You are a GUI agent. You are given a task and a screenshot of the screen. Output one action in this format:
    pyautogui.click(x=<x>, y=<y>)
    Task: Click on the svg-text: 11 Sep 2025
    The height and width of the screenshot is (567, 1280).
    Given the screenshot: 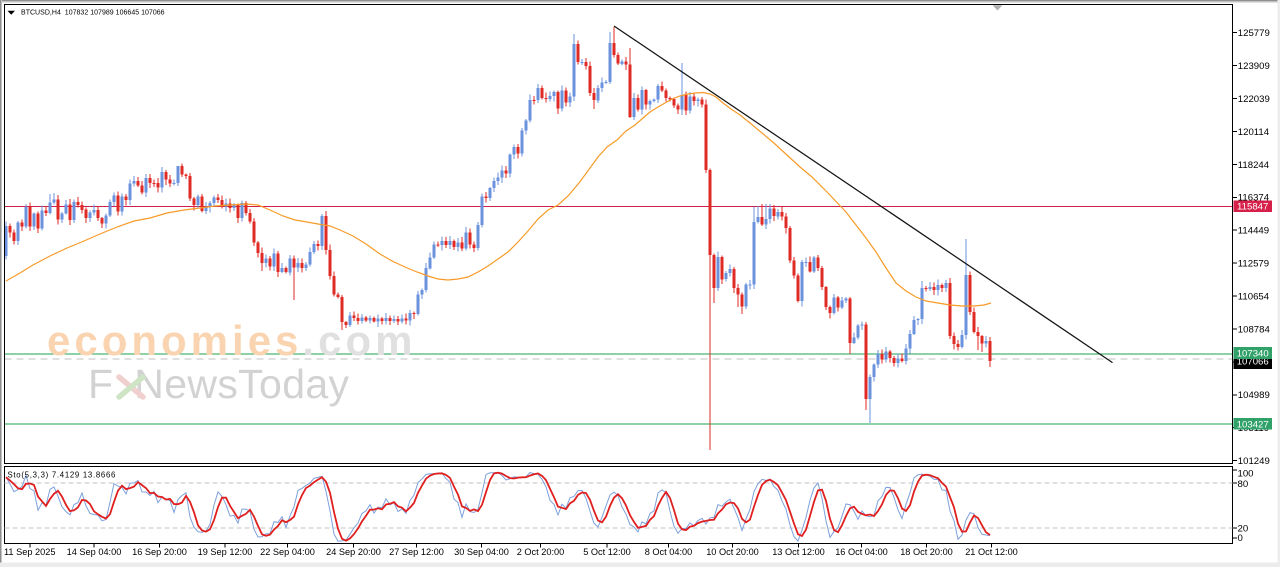 What is the action you would take?
    pyautogui.click(x=29, y=552)
    